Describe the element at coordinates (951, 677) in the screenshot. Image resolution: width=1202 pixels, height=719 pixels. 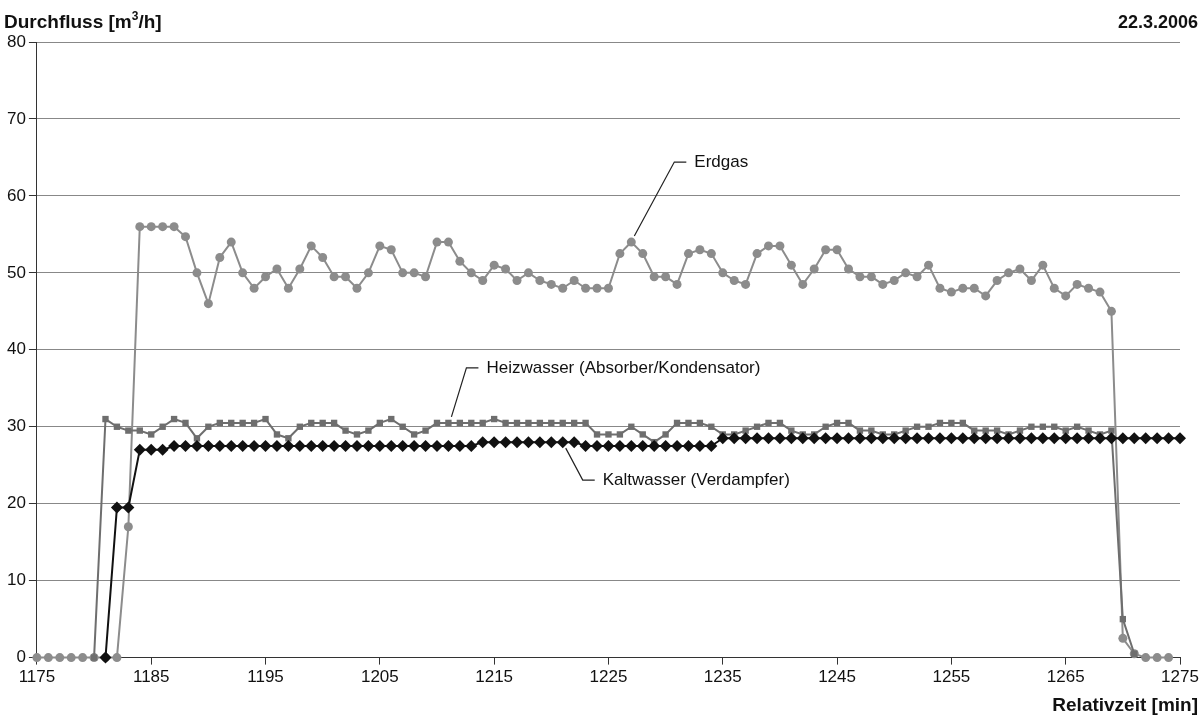
I see `x-tick-label: 1255` at that location.